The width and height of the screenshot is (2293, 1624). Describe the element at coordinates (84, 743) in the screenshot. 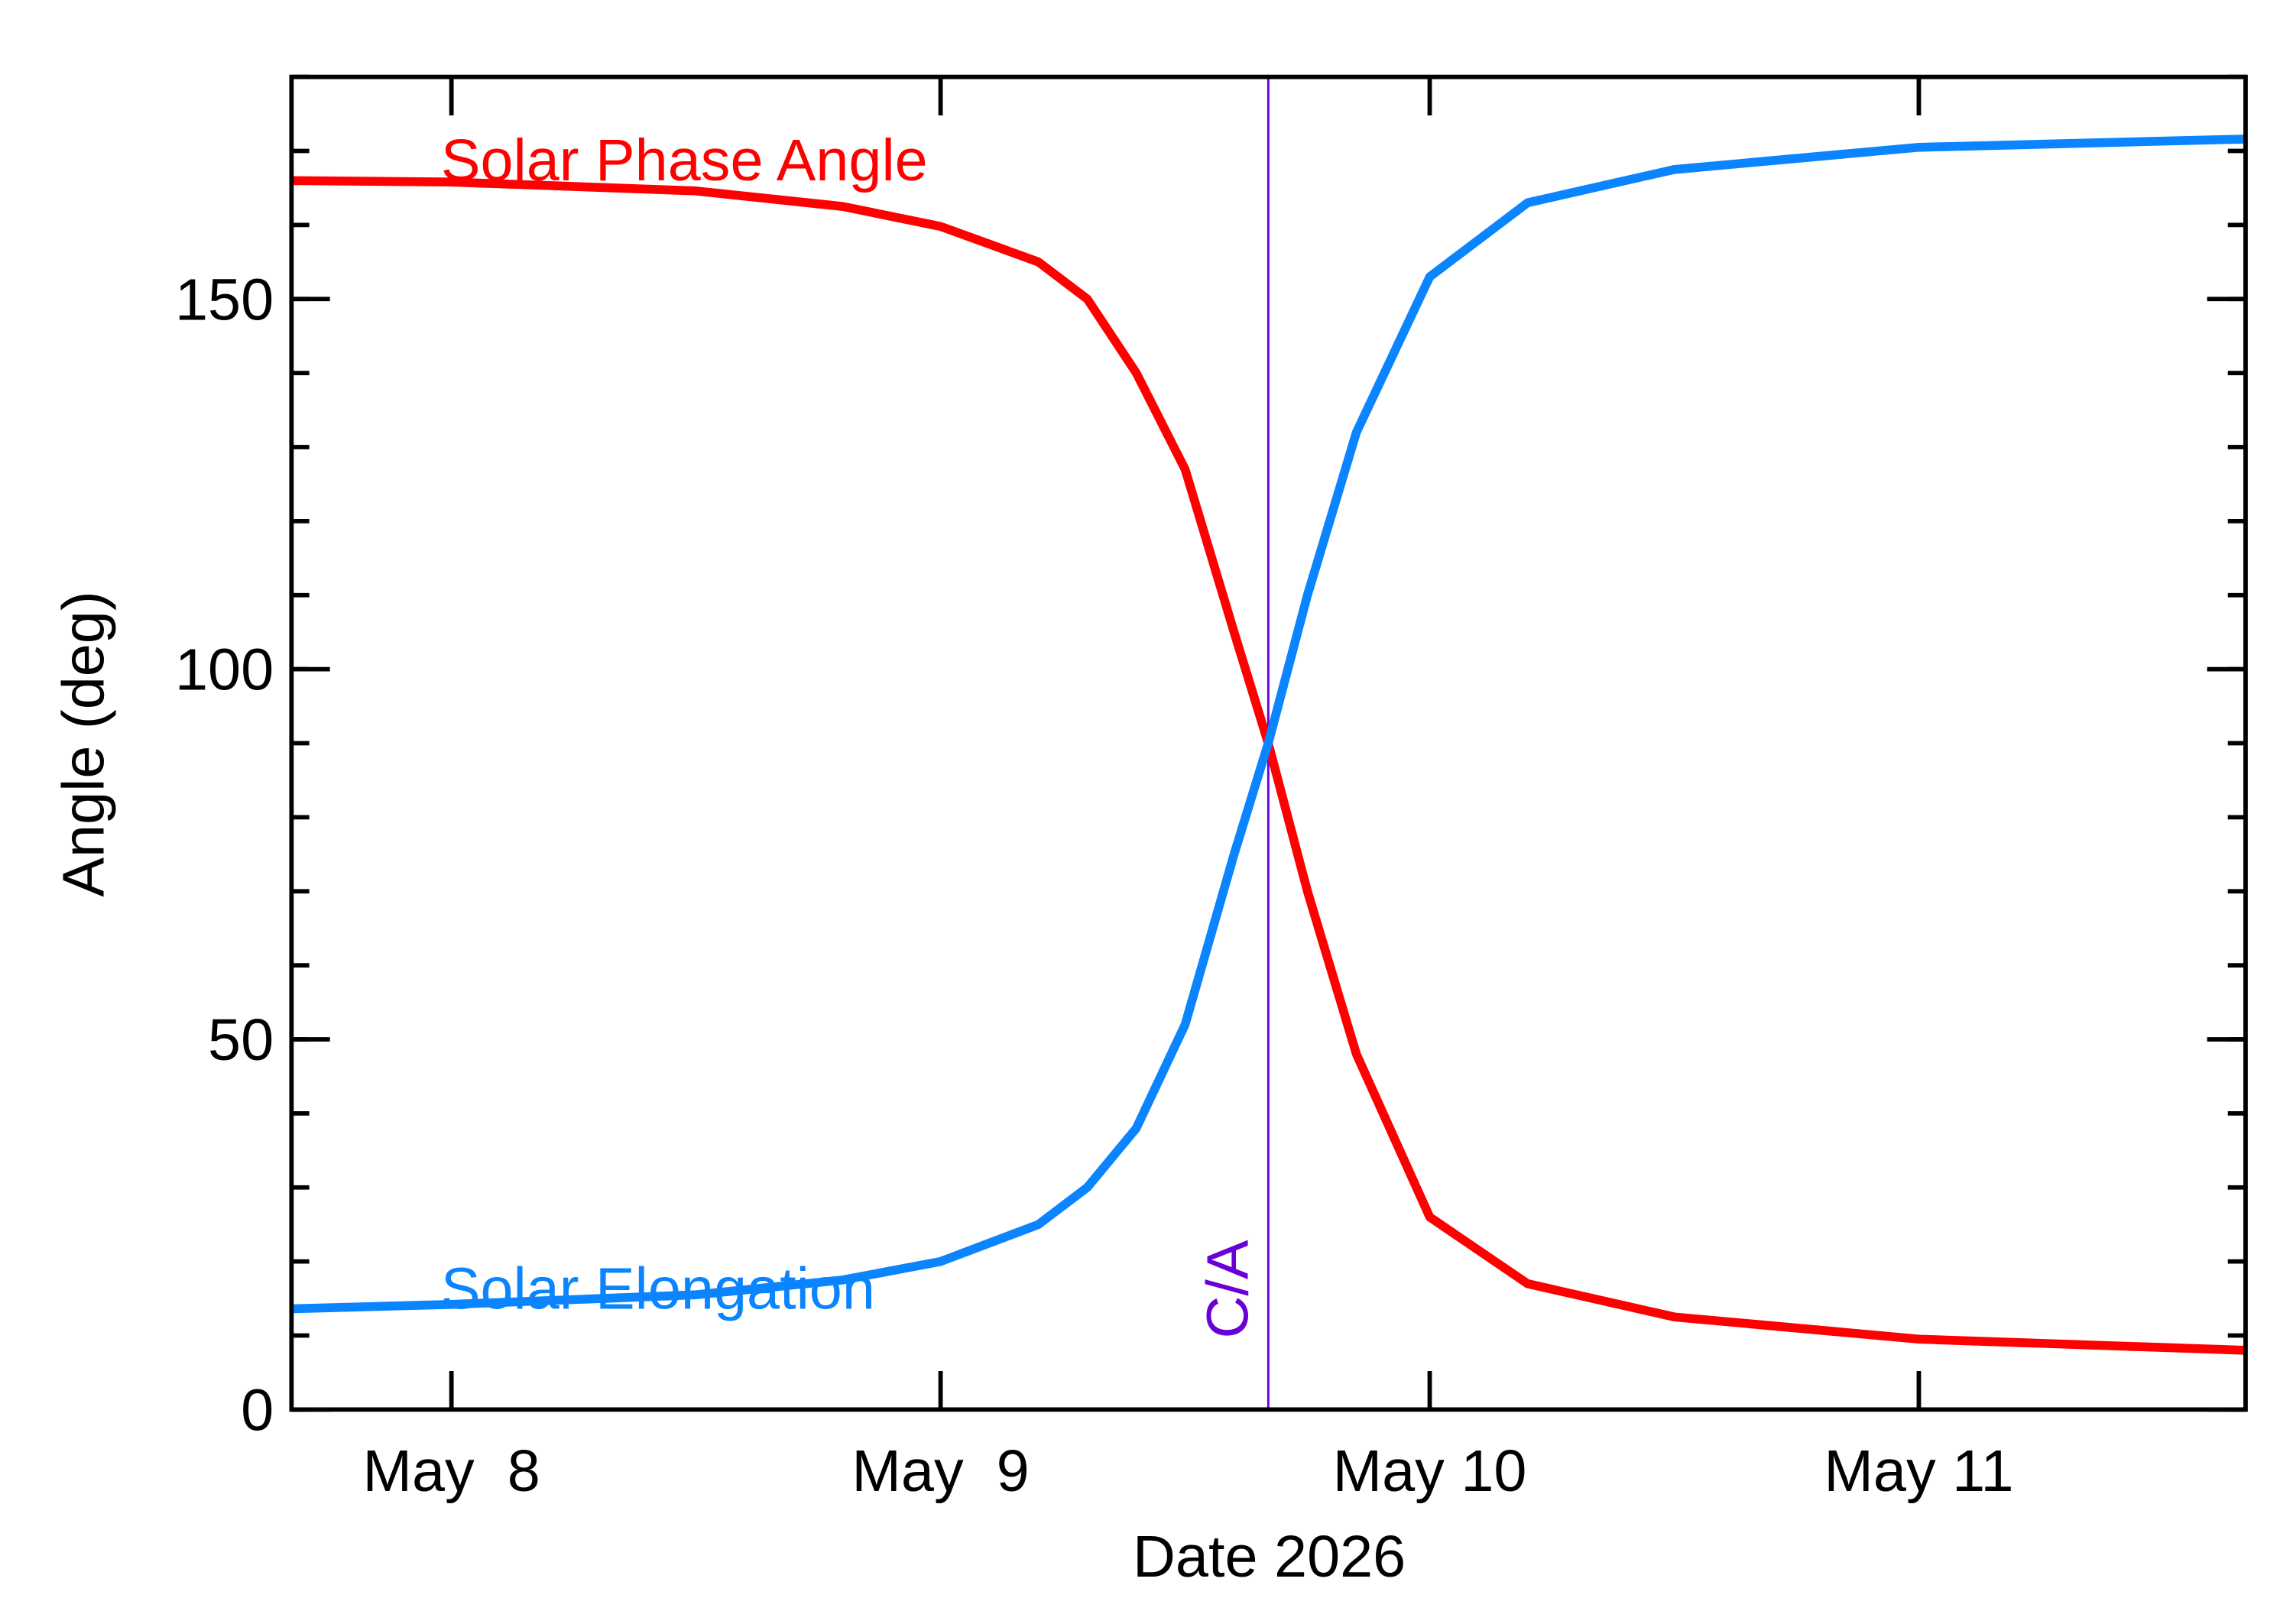

I see `y-axis-label: Angle (deg)` at that location.